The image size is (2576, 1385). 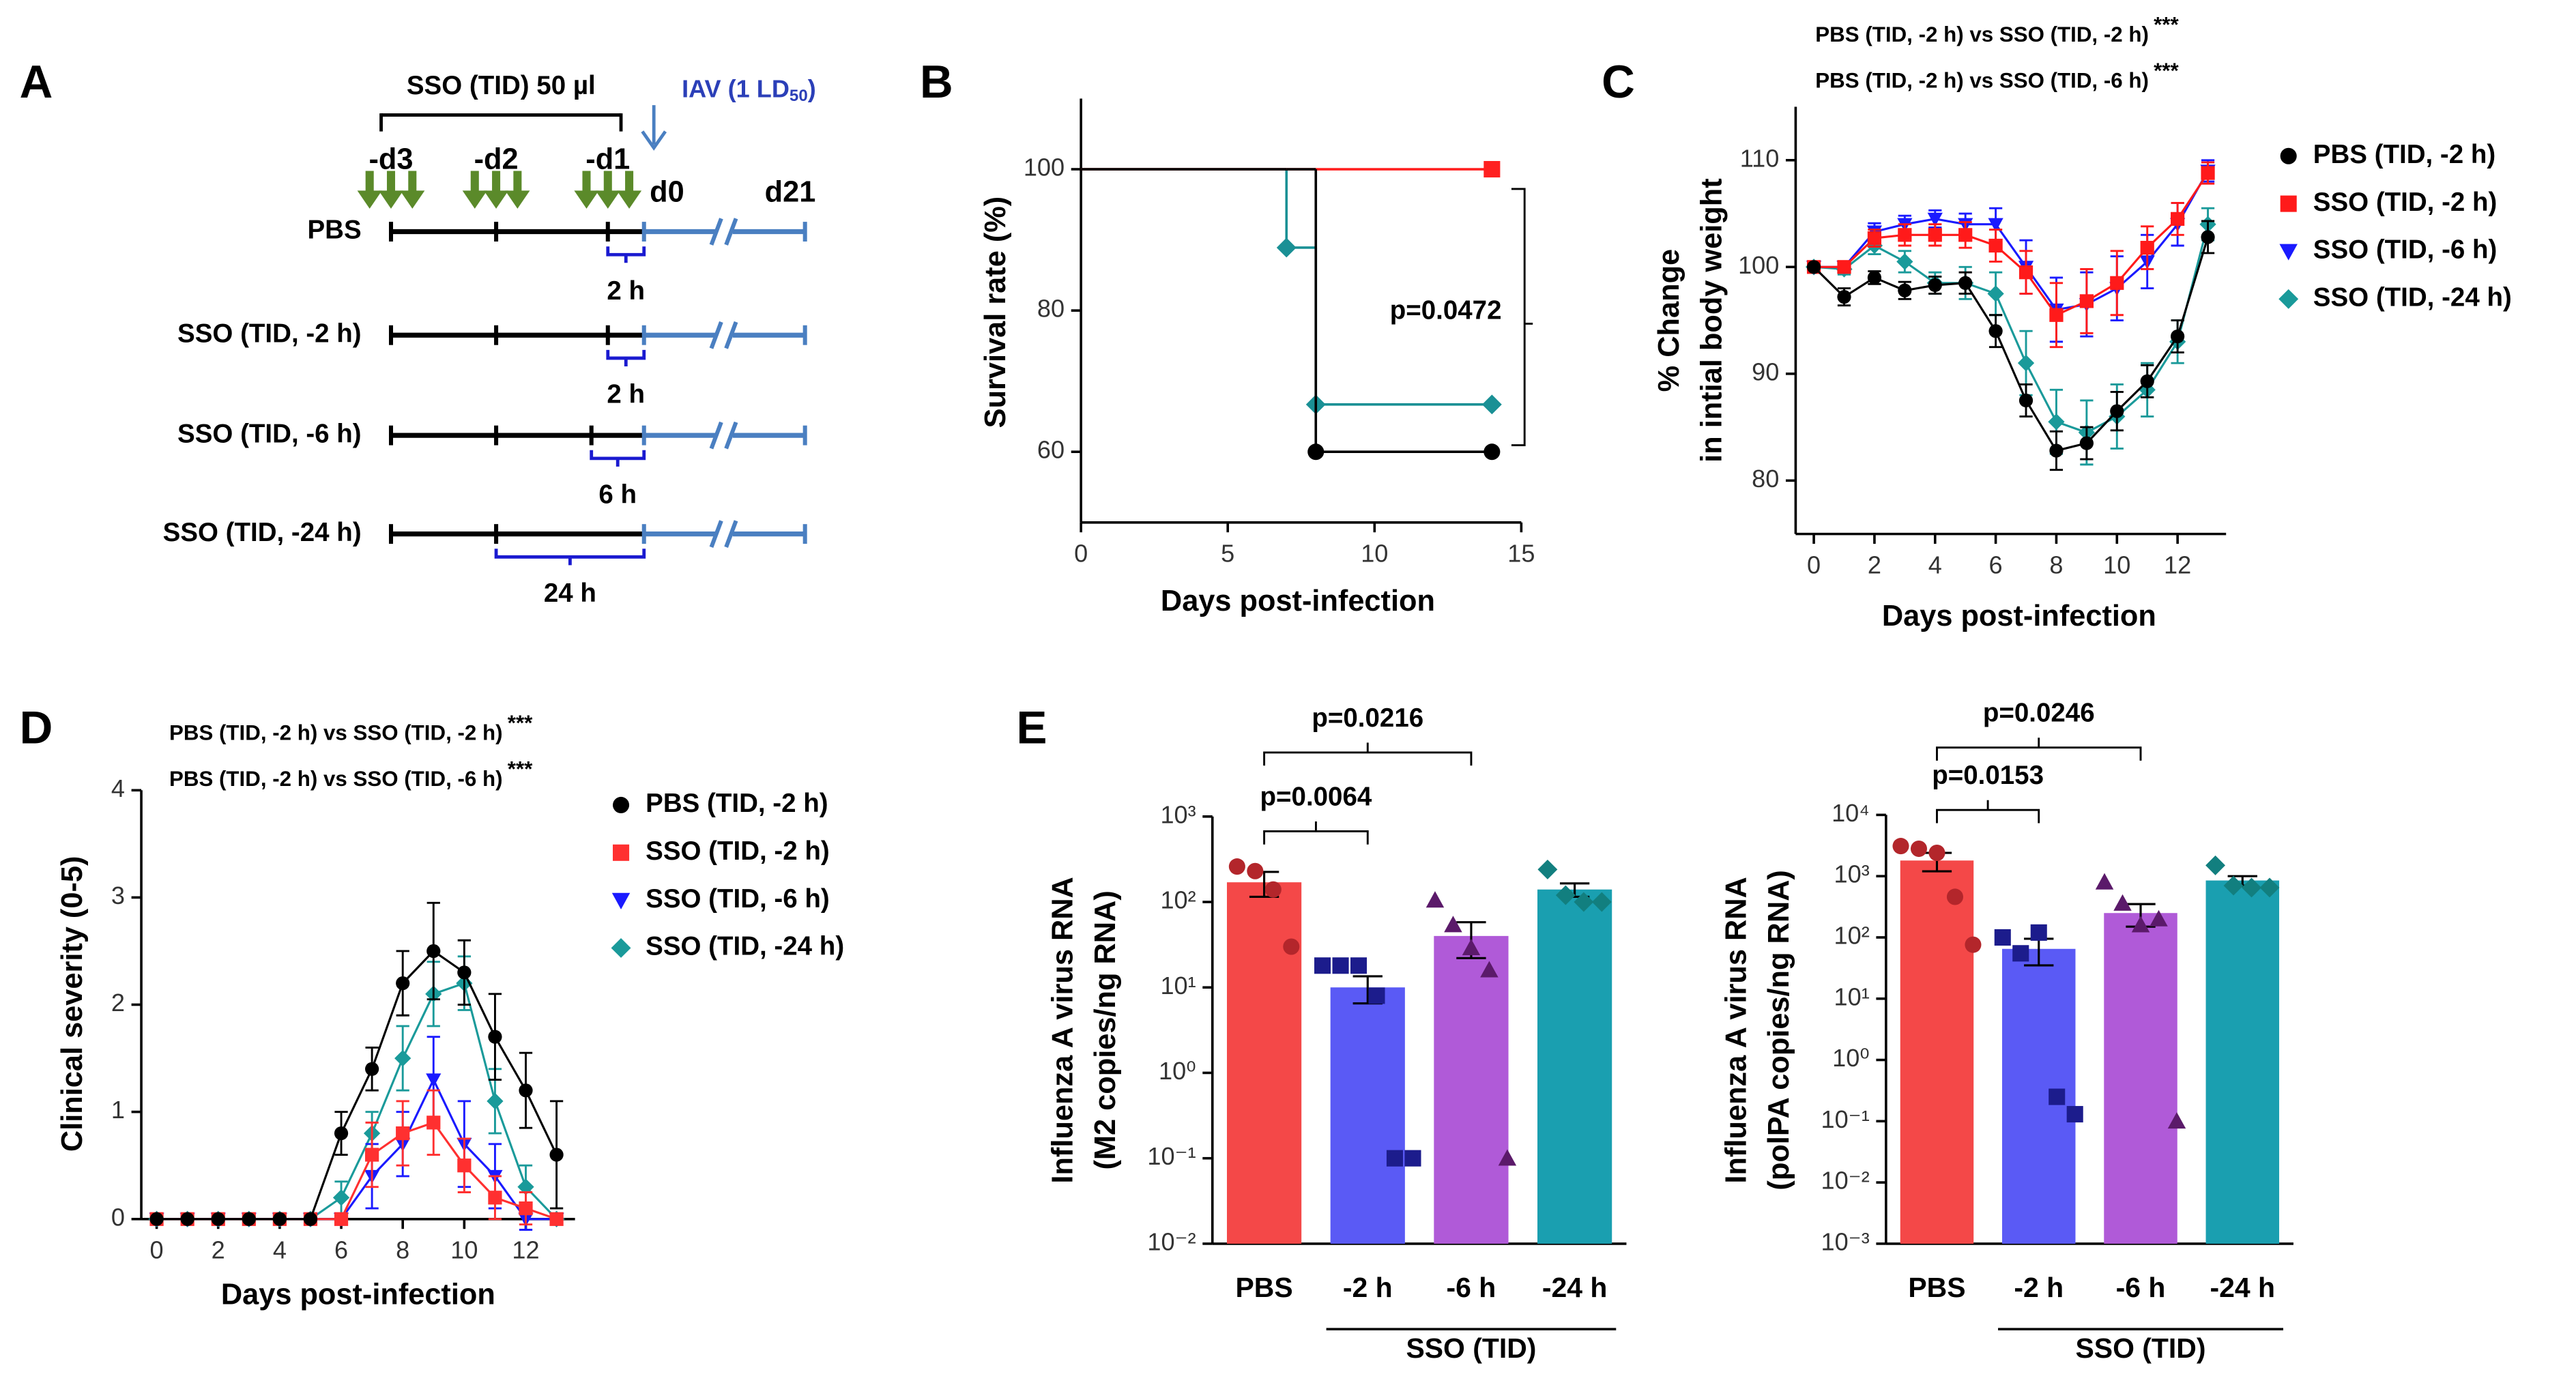 I want to click on comparison-label: p=0.0246, so click(x=2039, y=713).